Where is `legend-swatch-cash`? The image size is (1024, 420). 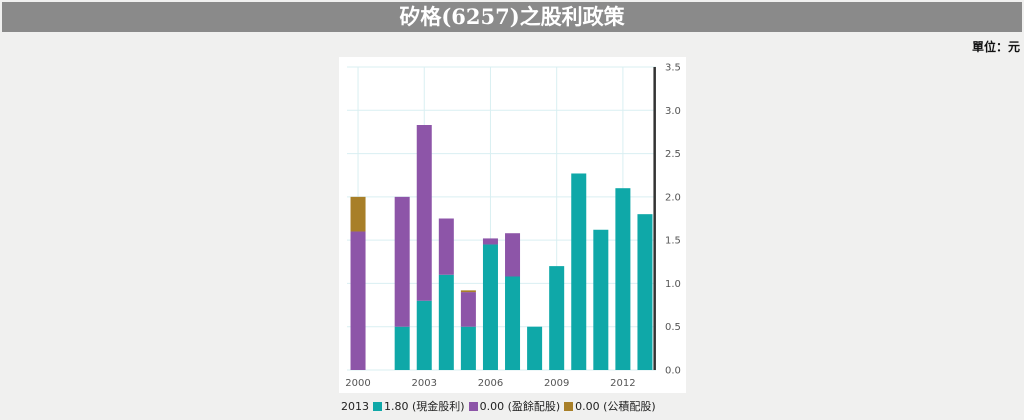
legend-swatch-cash is located at coordinates (377, 406).